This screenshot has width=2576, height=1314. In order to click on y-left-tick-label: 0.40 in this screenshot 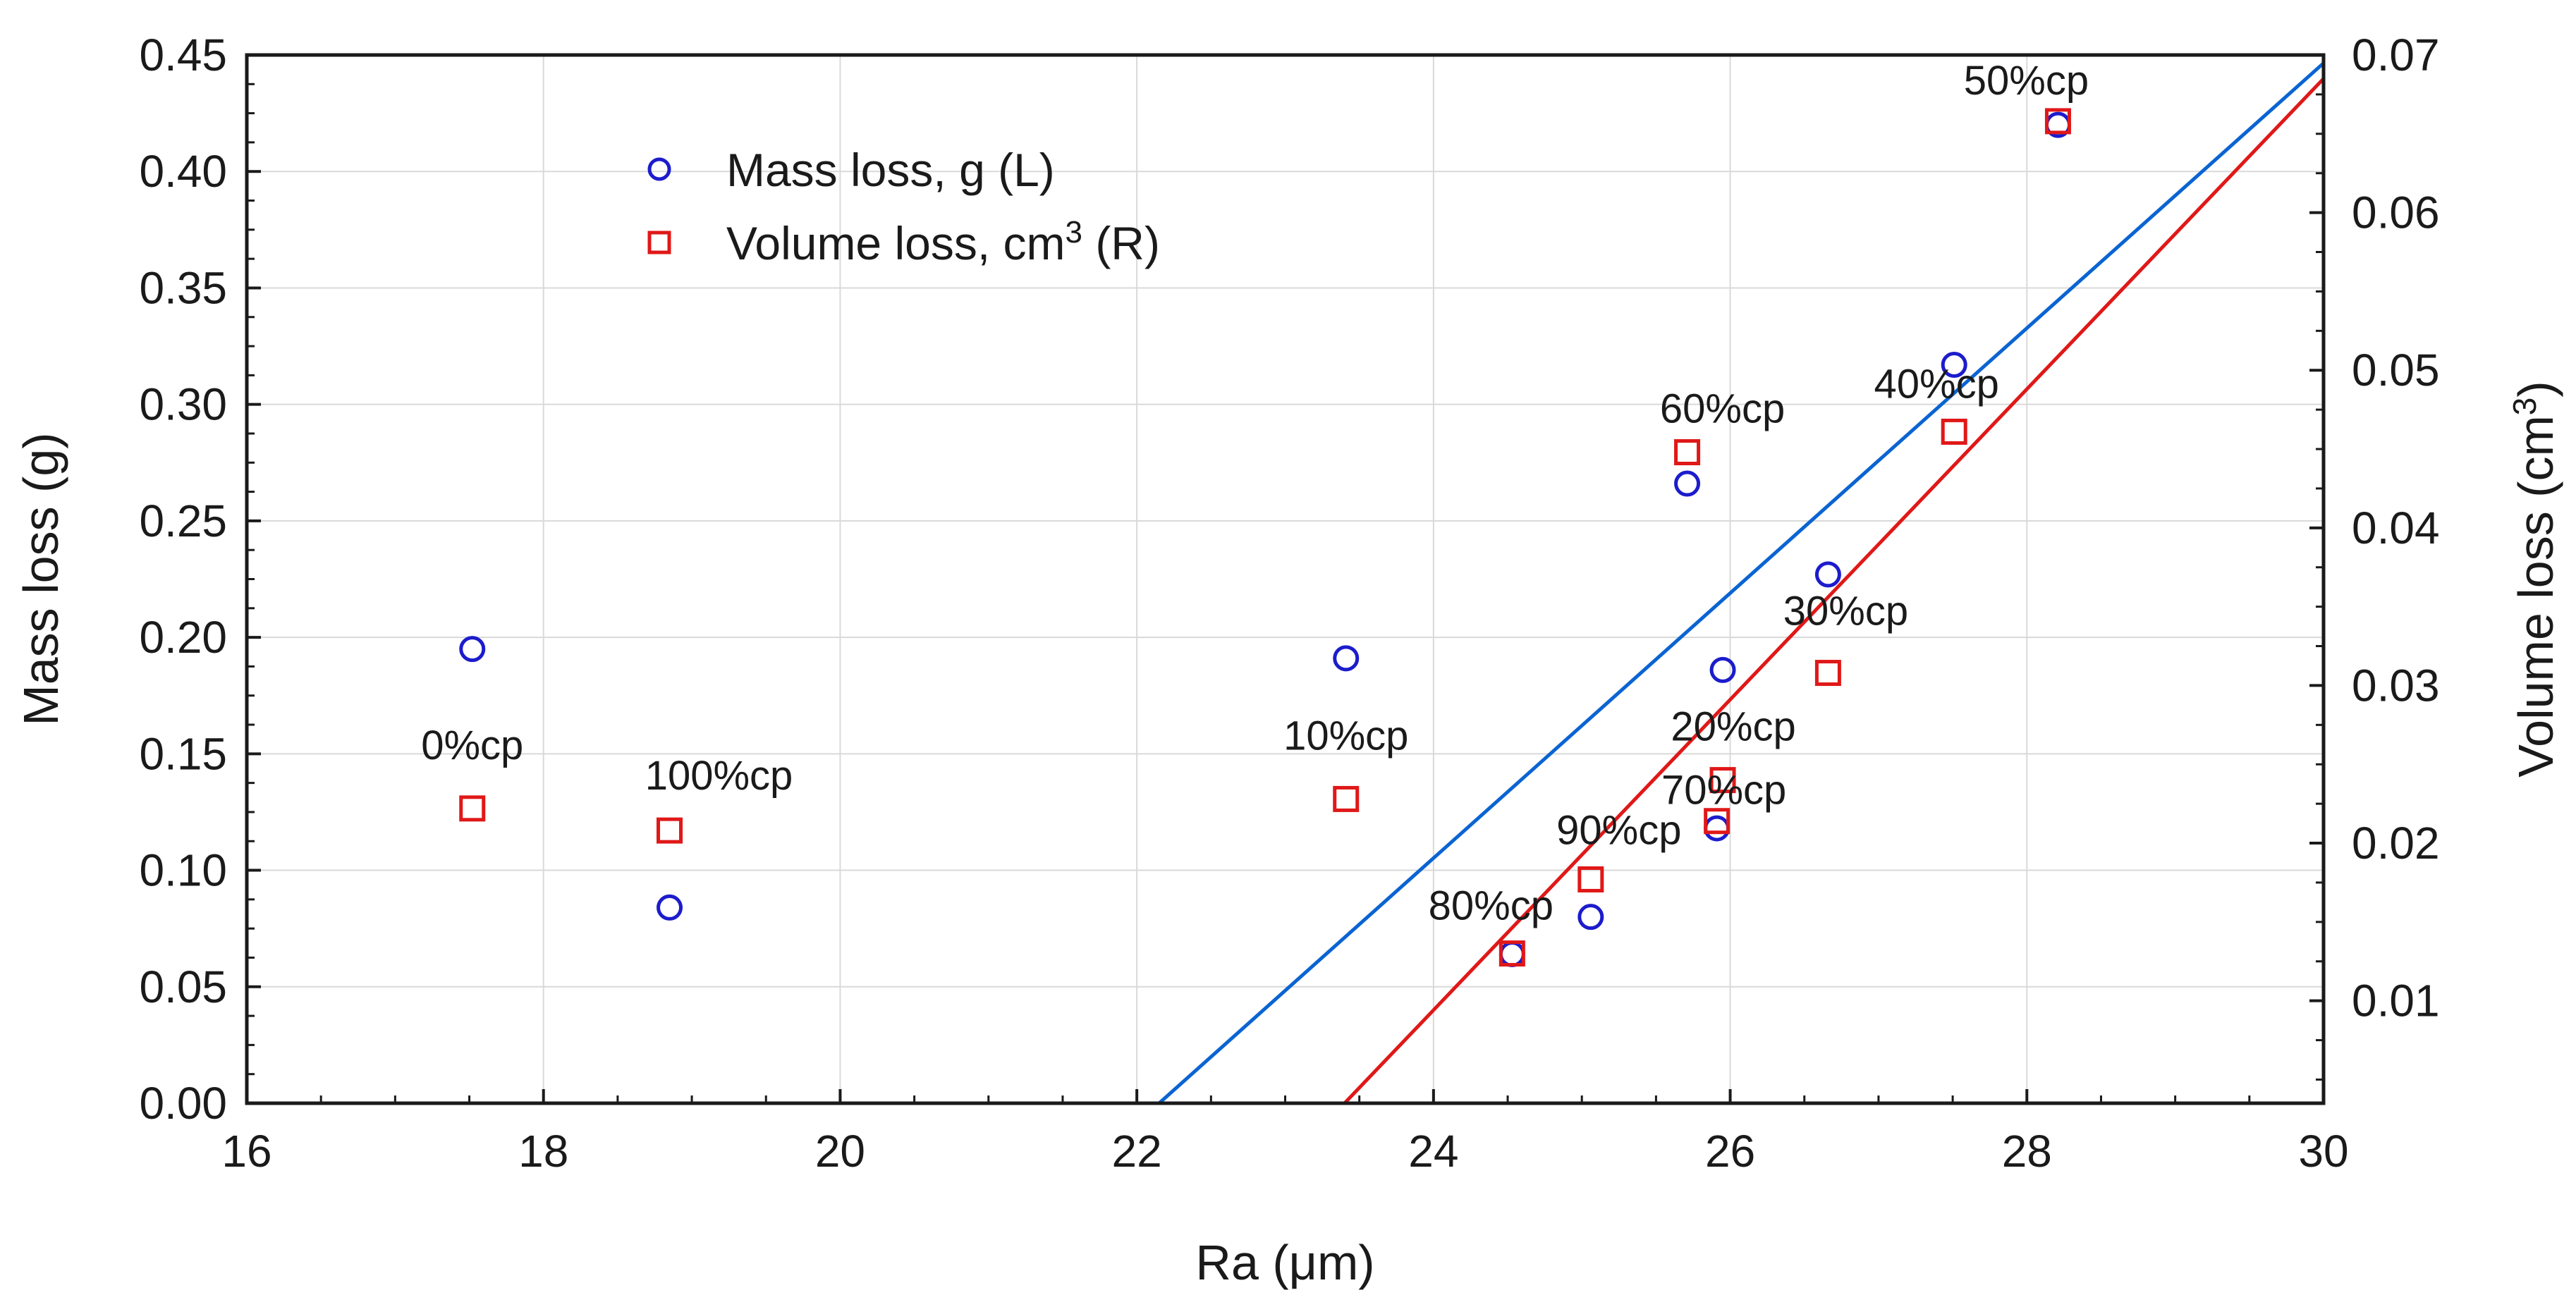, I will do `click(183, 171)`.